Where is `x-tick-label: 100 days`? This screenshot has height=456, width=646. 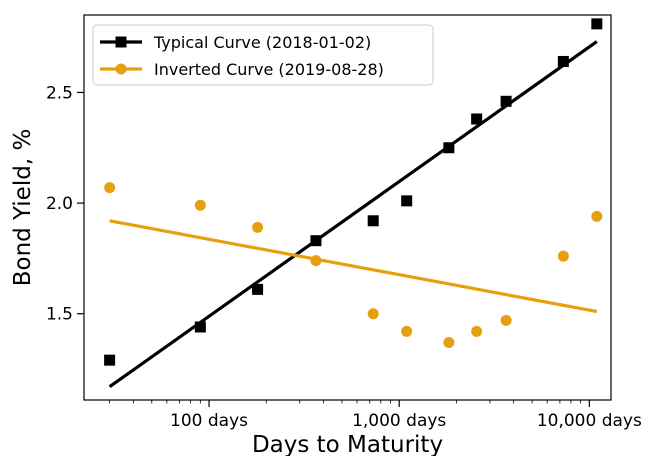 x-tick-label: 100 days is located at coordinates (209, 421).